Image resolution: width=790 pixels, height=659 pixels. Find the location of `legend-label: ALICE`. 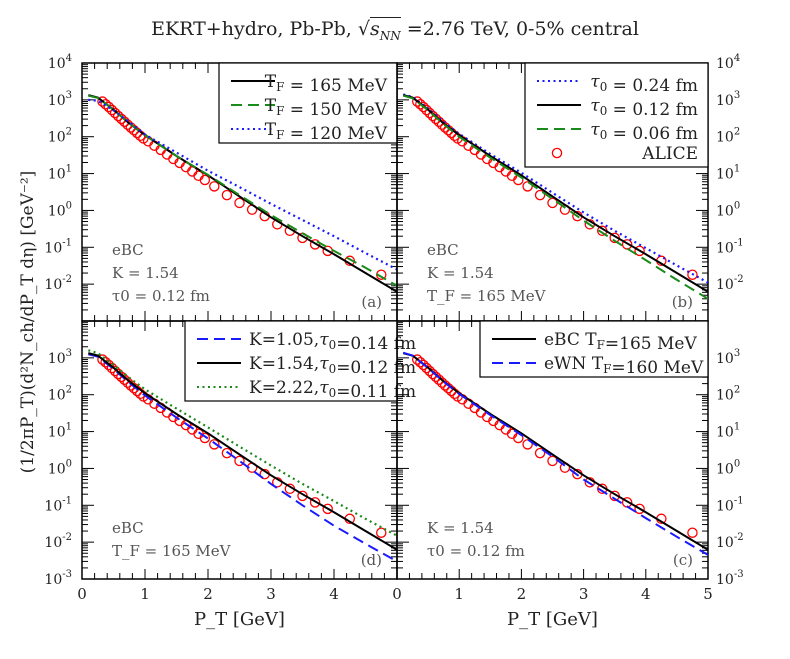

legend-label: ALICE is located at coordinates (669, 154).